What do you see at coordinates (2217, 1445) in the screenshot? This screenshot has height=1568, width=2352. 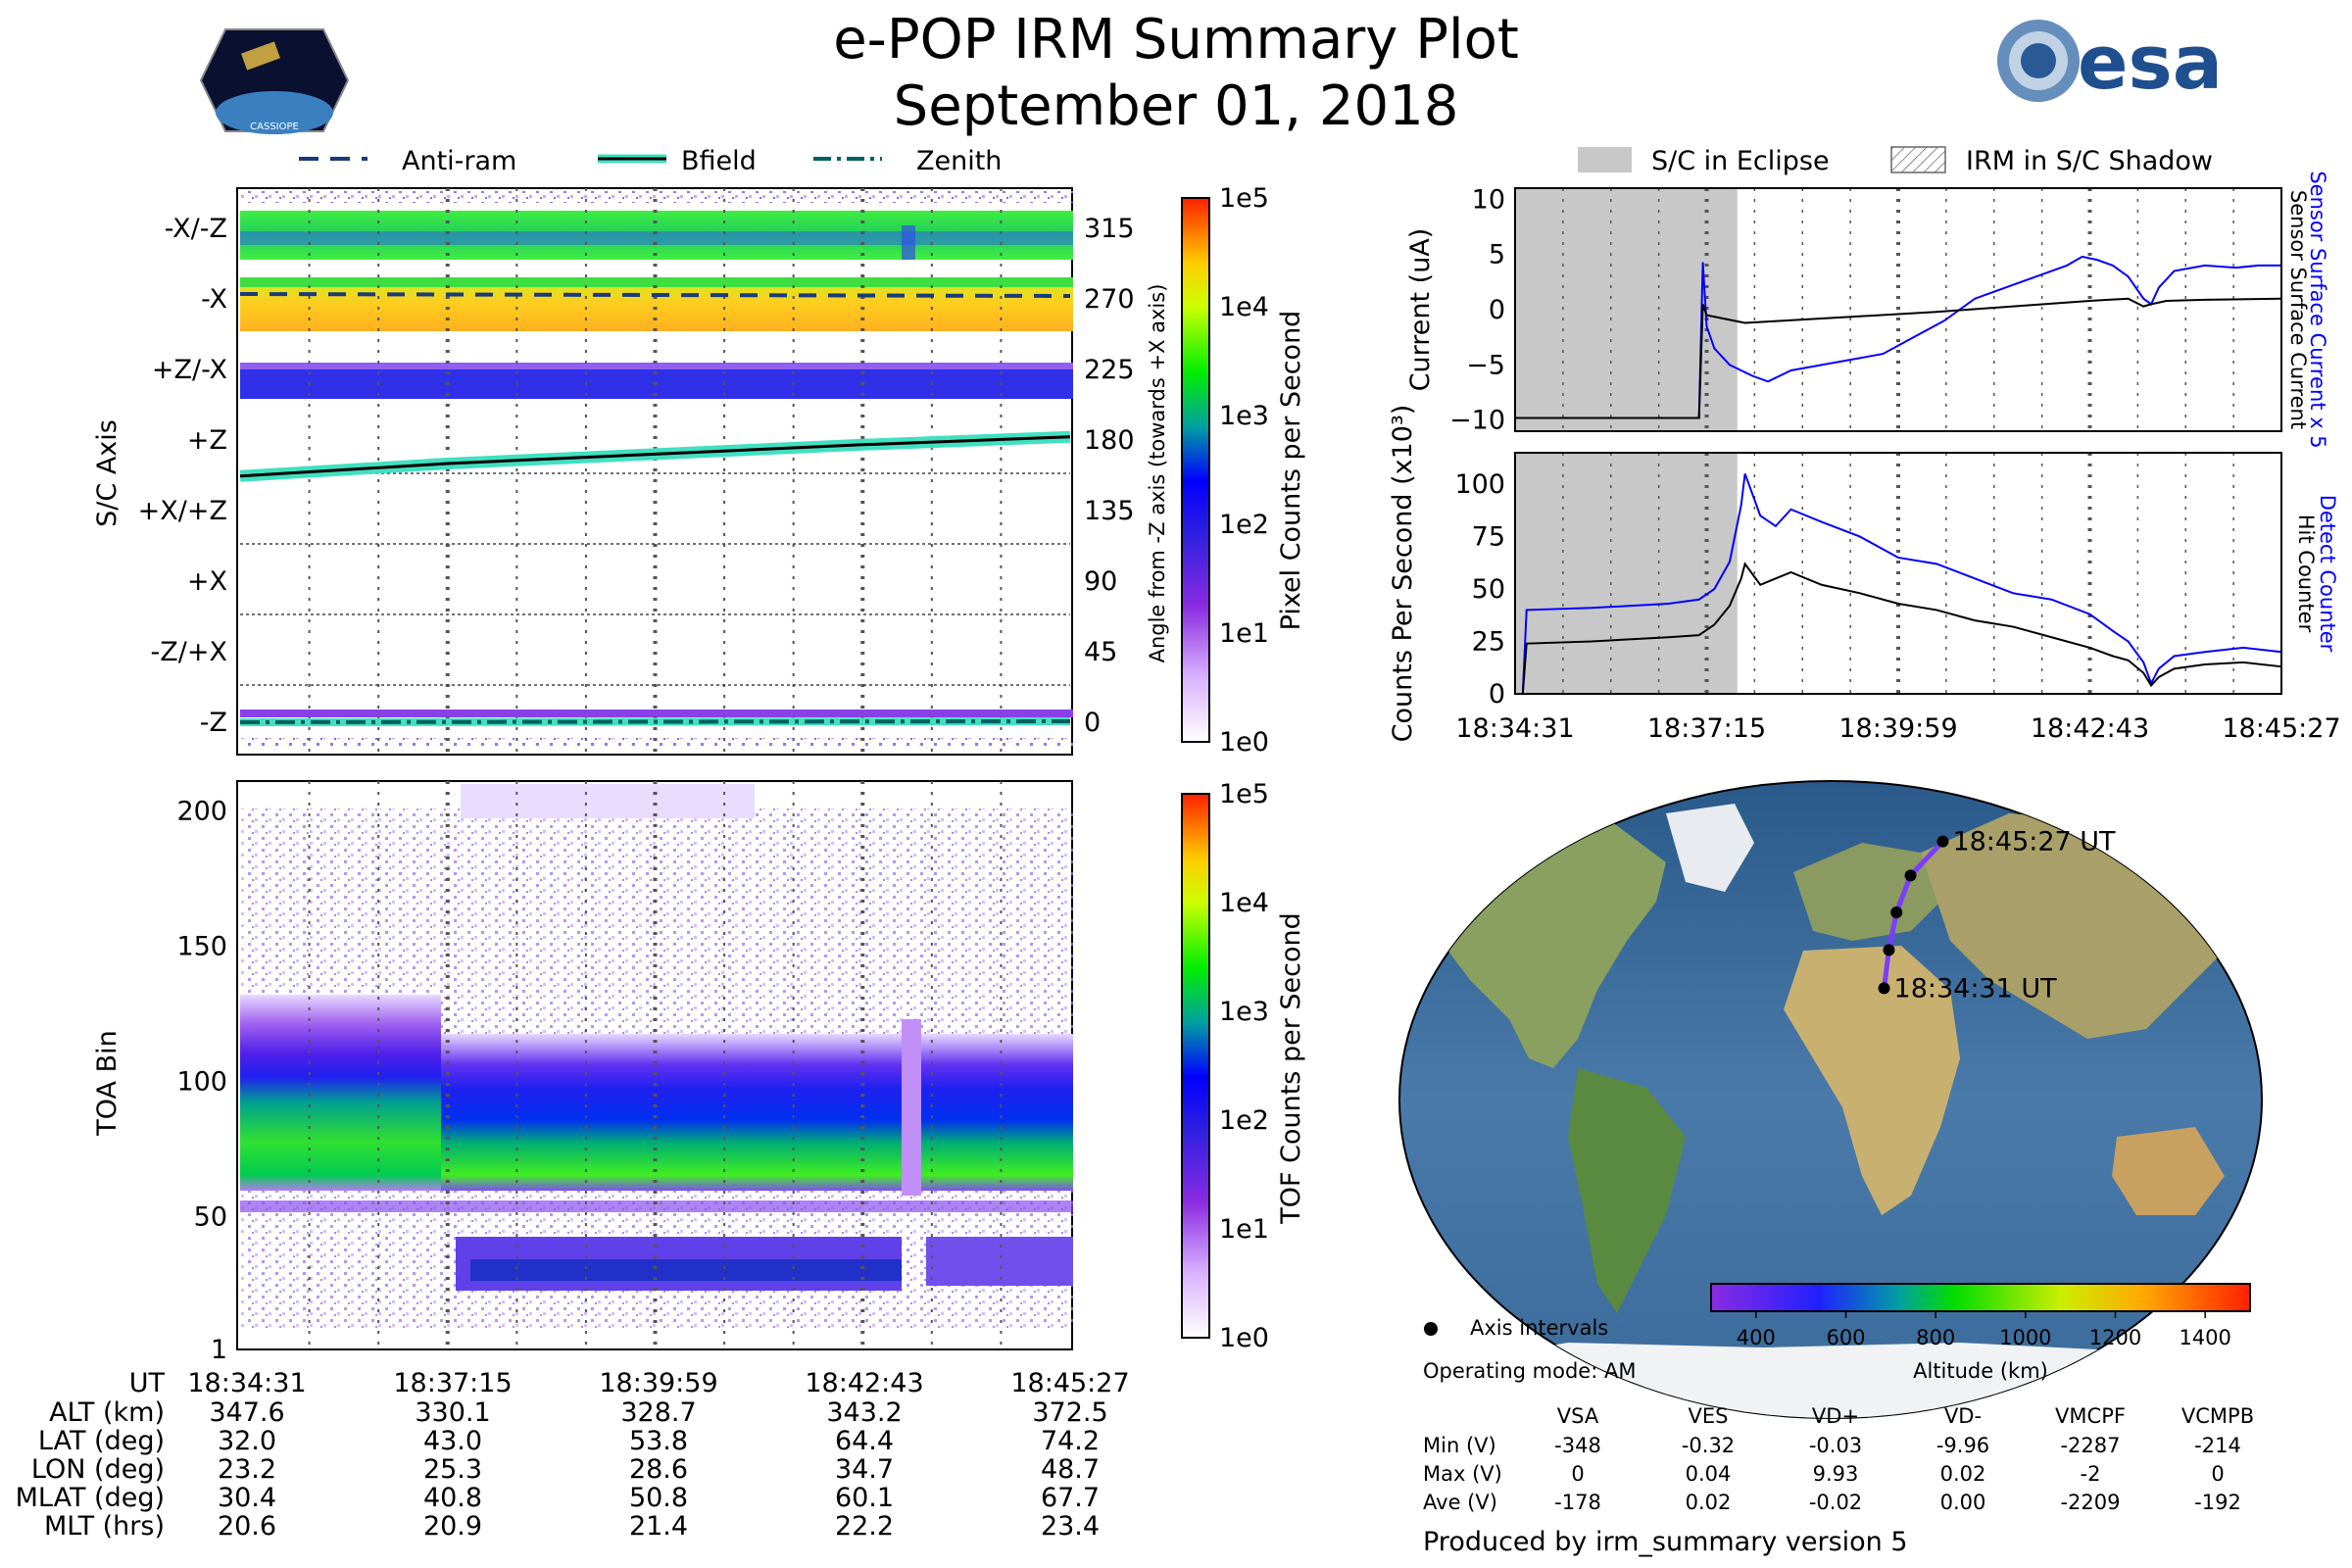 I see `voltage-cell: -214` at bounding box center [2217, 1445].